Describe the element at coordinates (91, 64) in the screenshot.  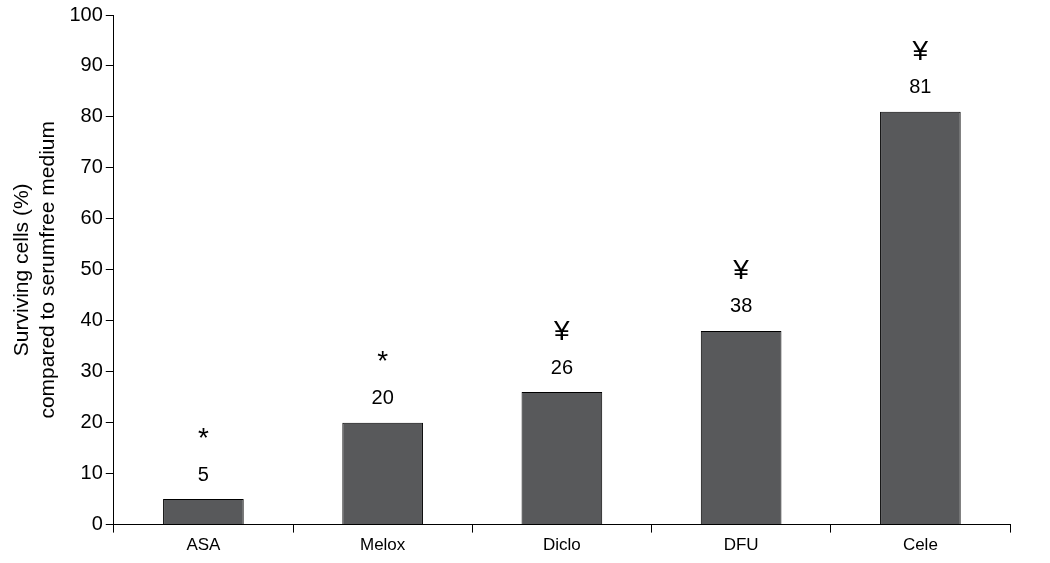
I see `y-tick-label: 90` at that location.